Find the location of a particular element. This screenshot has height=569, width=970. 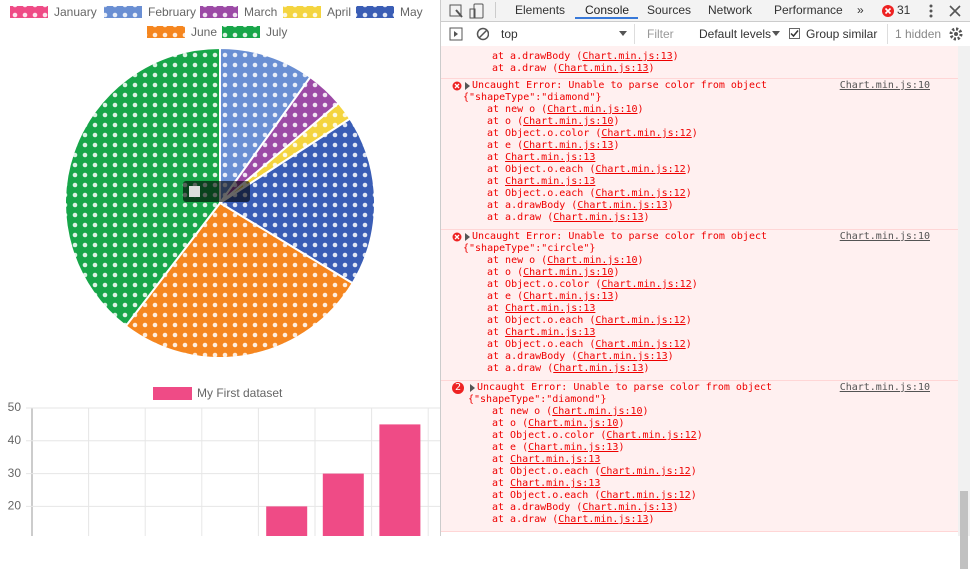

stack-text: at Object.o.each ( is located at coordinates (546, 495).